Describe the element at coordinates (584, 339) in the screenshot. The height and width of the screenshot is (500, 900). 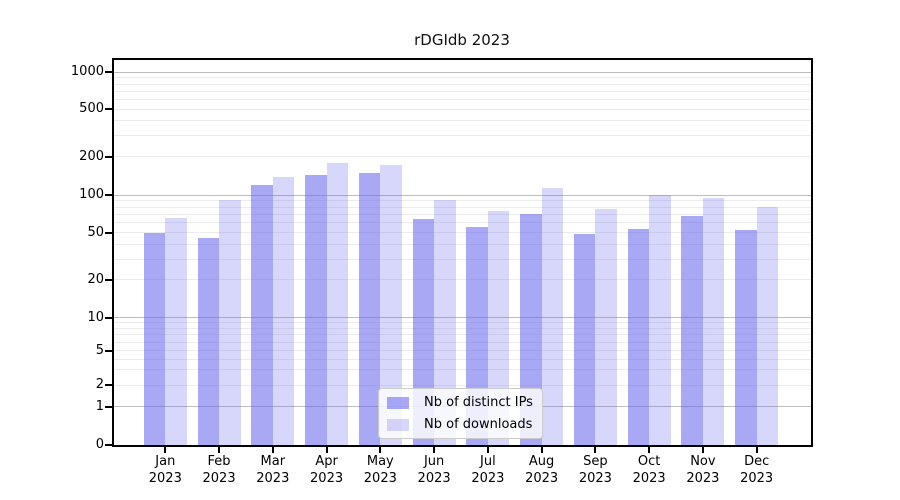
I see `bar-distinct-ips-sep` at that location.